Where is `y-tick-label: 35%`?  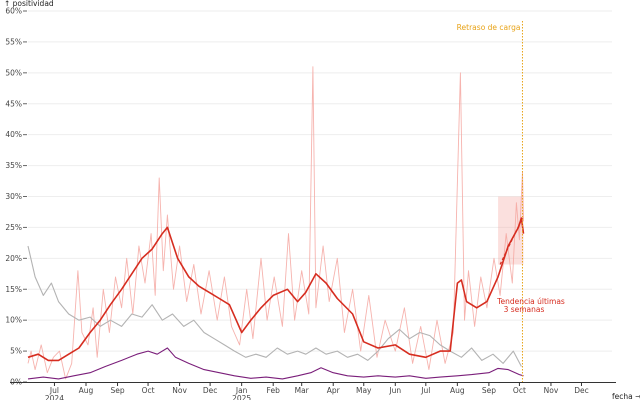
y-tick-label: 35% is located at coordinates (13, 165).